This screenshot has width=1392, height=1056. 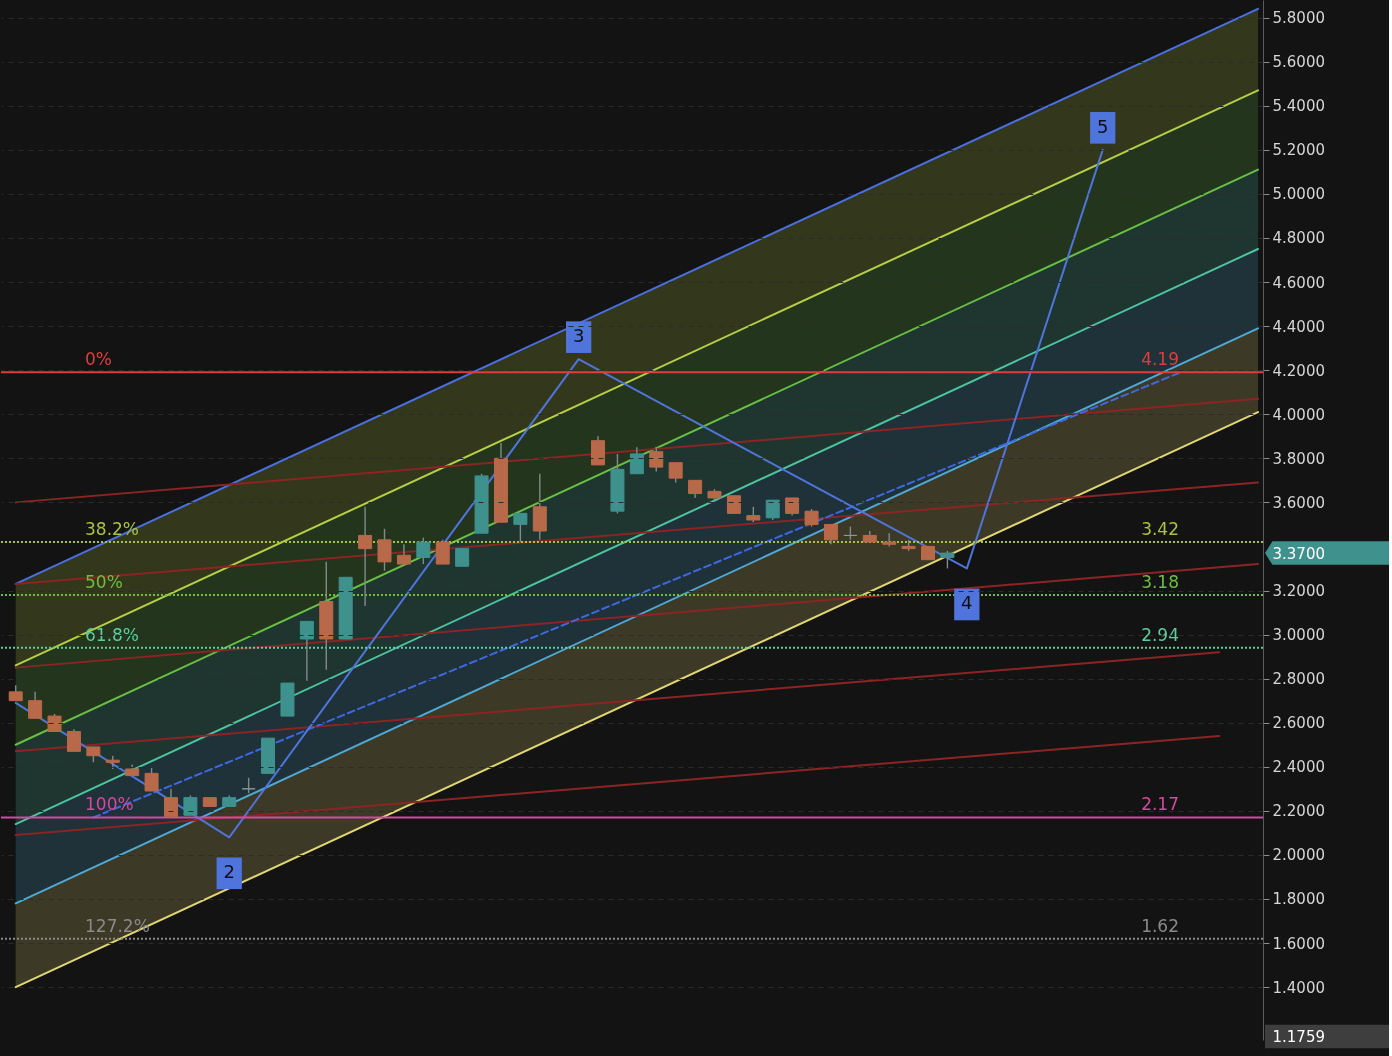 What do you see at coordinates (98, 359) in the screenshot?
I see `annotation: 0%` at bounding box center [98, 359].